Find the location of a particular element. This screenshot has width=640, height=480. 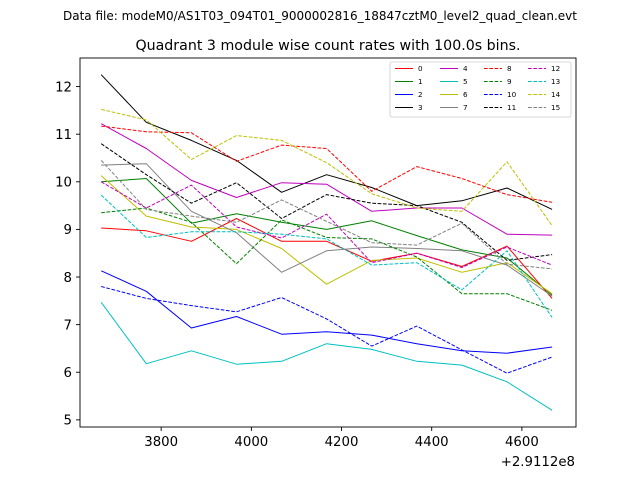

x-tick-label: 4600 is located at coordinates (522, 442).